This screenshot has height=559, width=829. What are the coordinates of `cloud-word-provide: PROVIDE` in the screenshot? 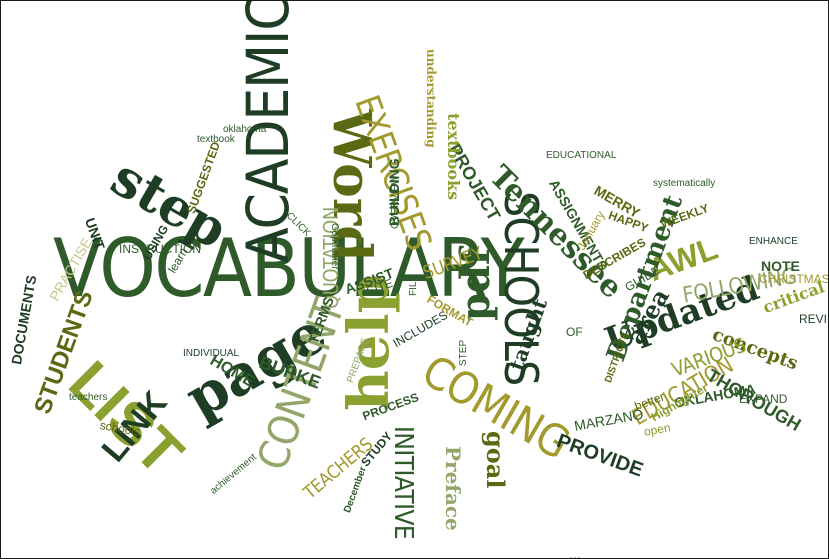 It's located at (599, 456).